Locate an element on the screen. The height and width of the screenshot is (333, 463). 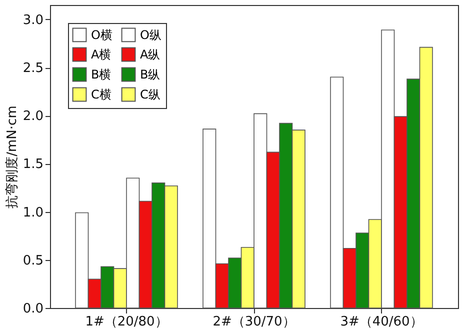
y-tick-label: 2.5 is located at coordinates (33, 68).